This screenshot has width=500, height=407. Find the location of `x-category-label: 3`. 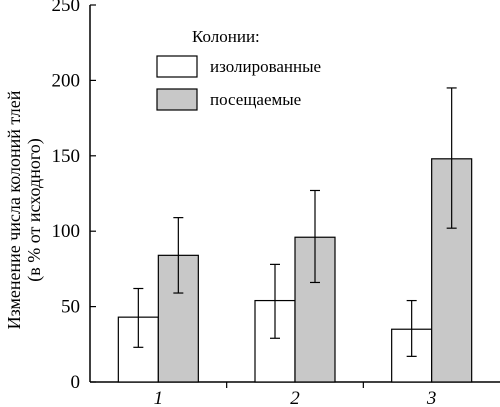

x-category-label: 3 is located at coordinates (431, 397).